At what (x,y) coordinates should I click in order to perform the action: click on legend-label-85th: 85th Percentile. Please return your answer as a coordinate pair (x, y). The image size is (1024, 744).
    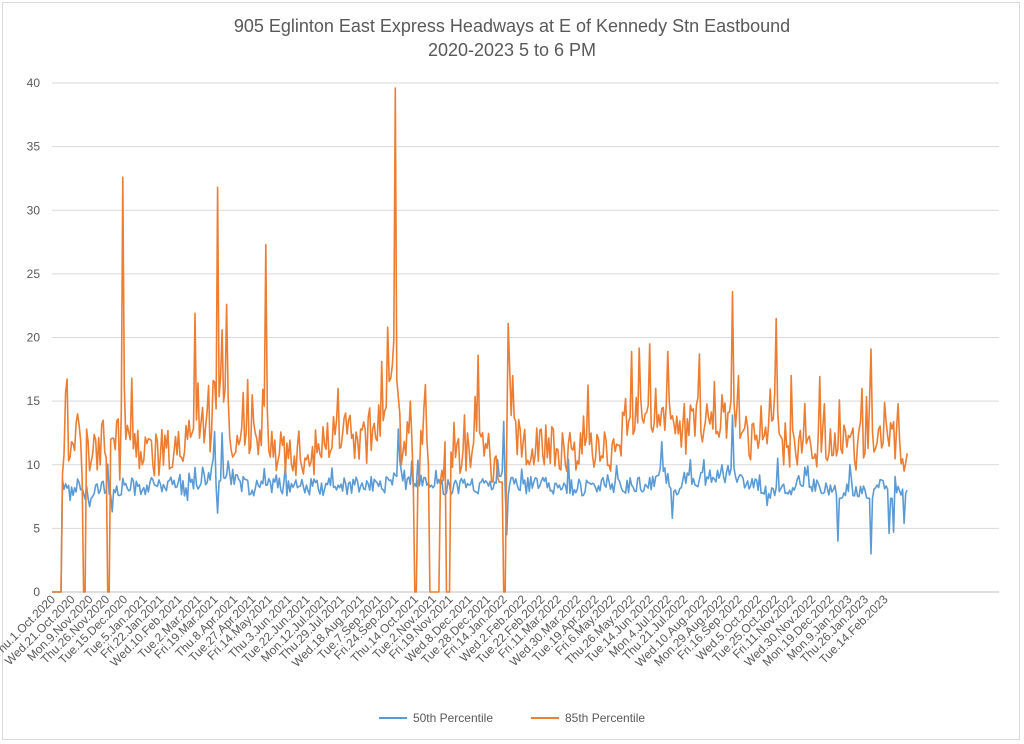
    Looking at the image, I should click on (605, 718).